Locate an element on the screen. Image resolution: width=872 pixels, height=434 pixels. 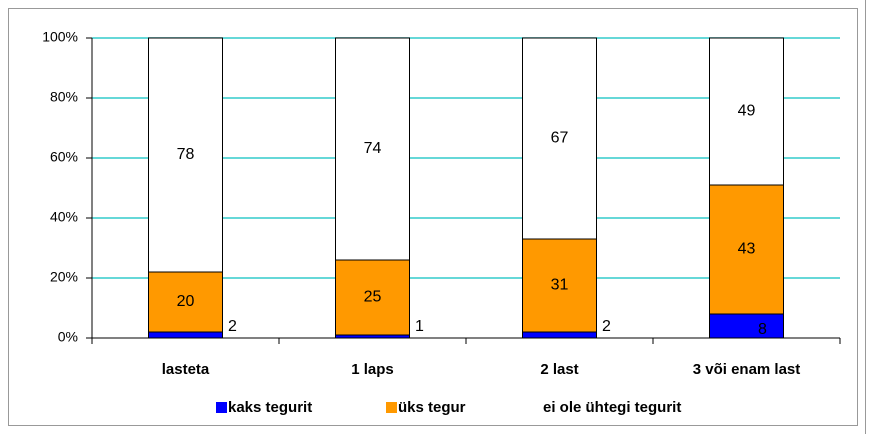
y-tick-label: 60% is located at coordinates (64, 157).